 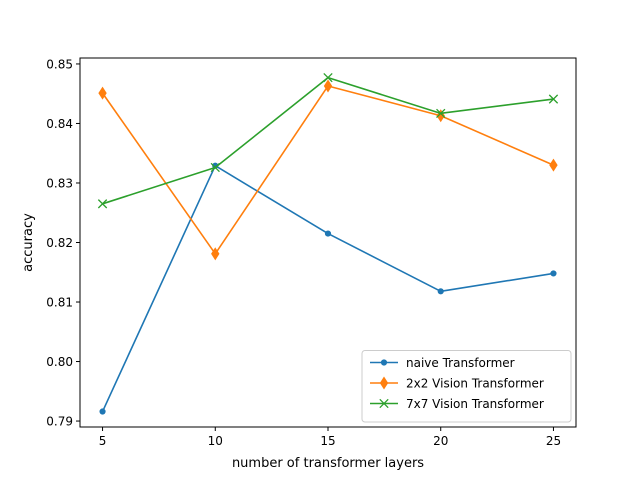 What do you see at coordinates (475, 404) in the screenshot?
I see `legend-label: 7x7 Vision Transformer` at bounding box center [475, 404].